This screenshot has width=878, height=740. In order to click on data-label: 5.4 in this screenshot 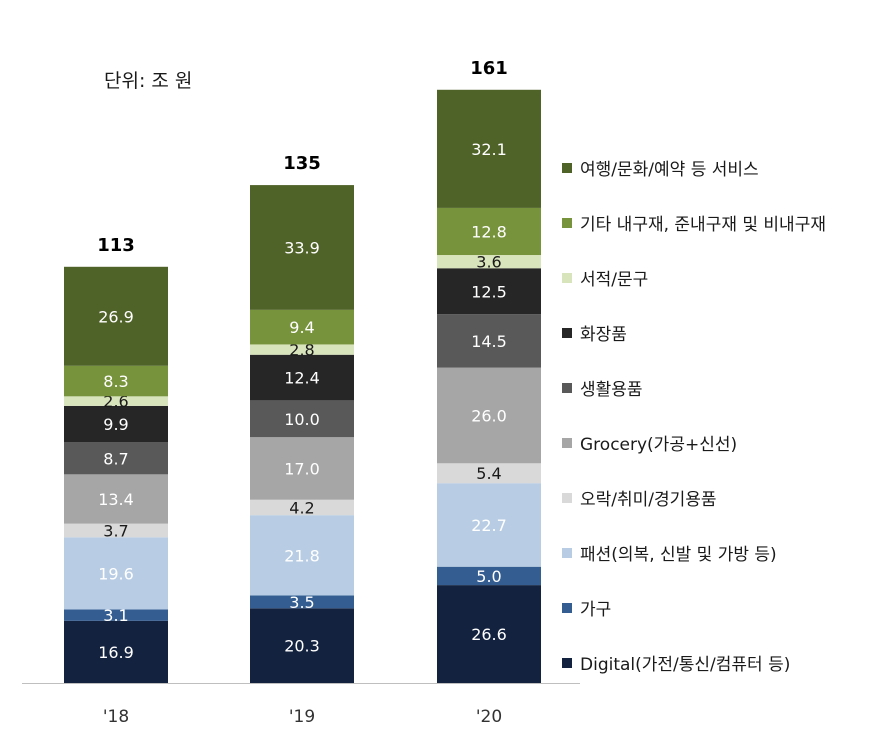, I will do `click(488, 473)`.